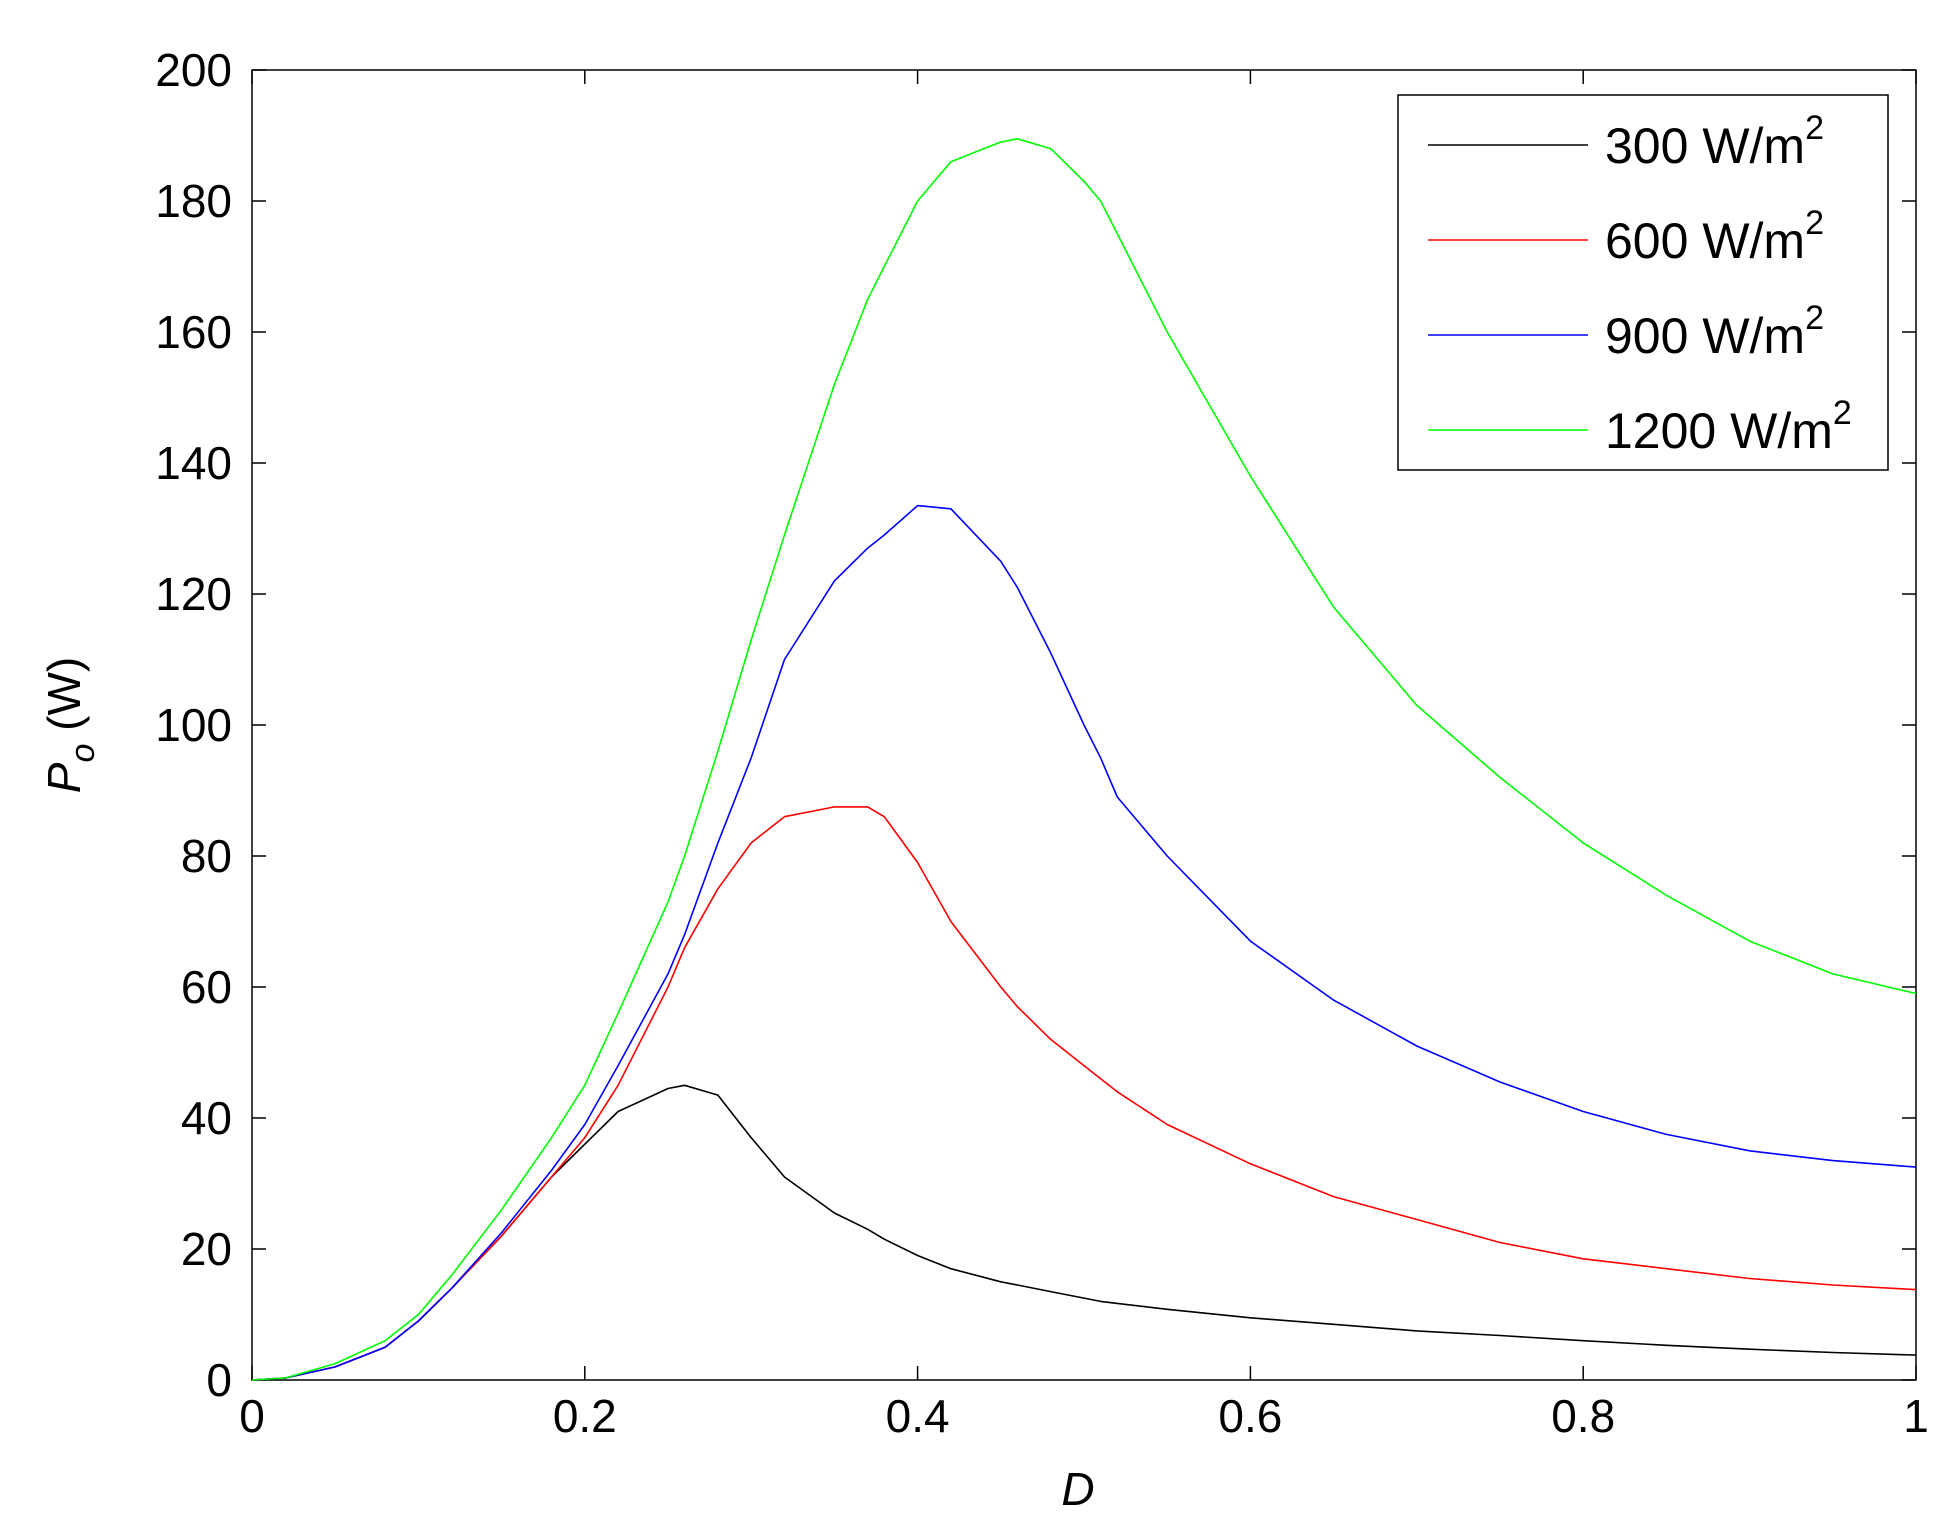 The height and width of the screenshot is (1521, 1938). I want to click on x-tick-label: 0.2, so click(585, 1416).